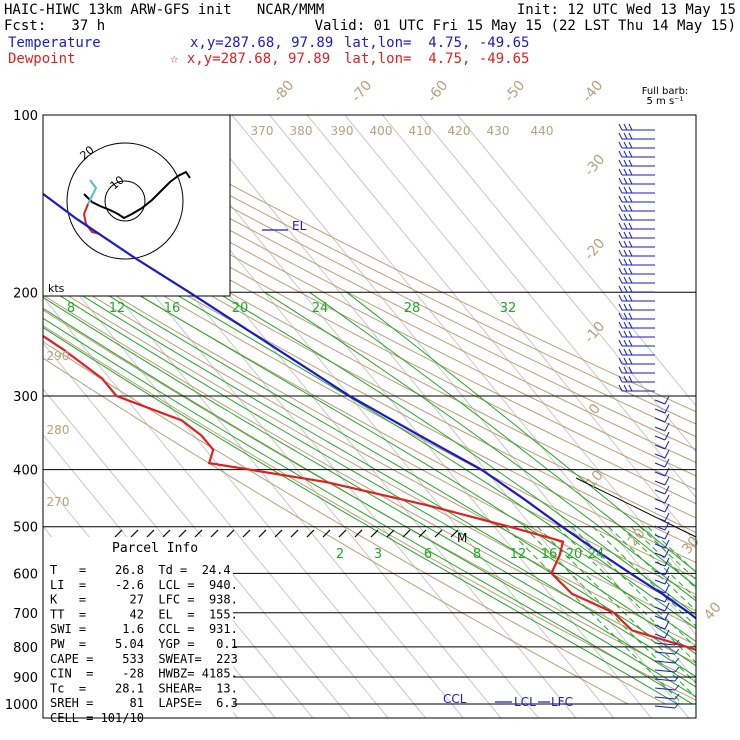  Describe the element at coordinates (462, 538) in the screenshot. I see `annotation-m: M` at that location.